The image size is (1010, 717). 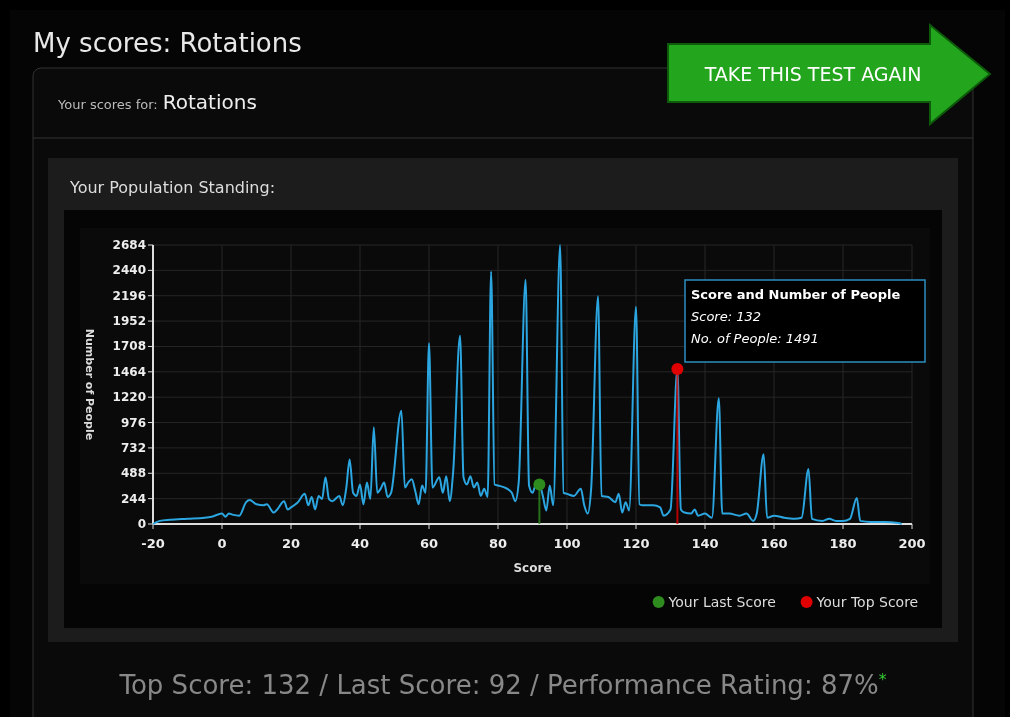 What do you see at coordinates (567, 543) in the screenshot?
I see `x-tick-label: 100` at bounding box center [567, 543].